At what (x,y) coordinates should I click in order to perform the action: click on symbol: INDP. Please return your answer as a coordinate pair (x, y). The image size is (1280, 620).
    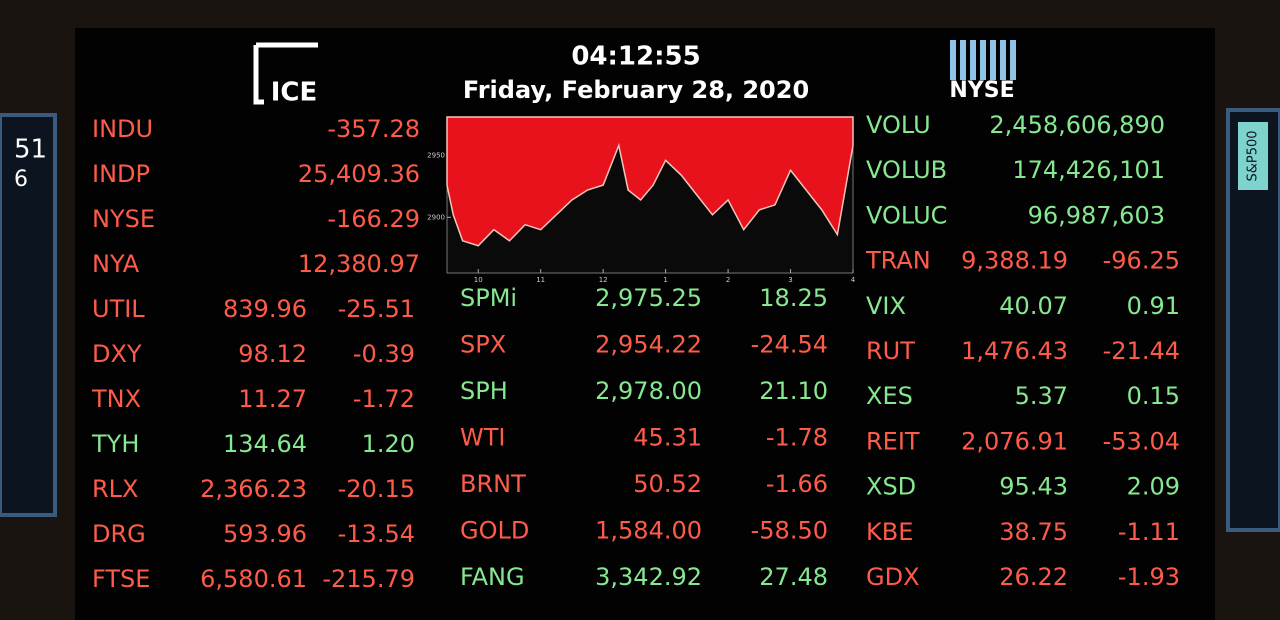
    Looking at the image, I should click on (121, 174).